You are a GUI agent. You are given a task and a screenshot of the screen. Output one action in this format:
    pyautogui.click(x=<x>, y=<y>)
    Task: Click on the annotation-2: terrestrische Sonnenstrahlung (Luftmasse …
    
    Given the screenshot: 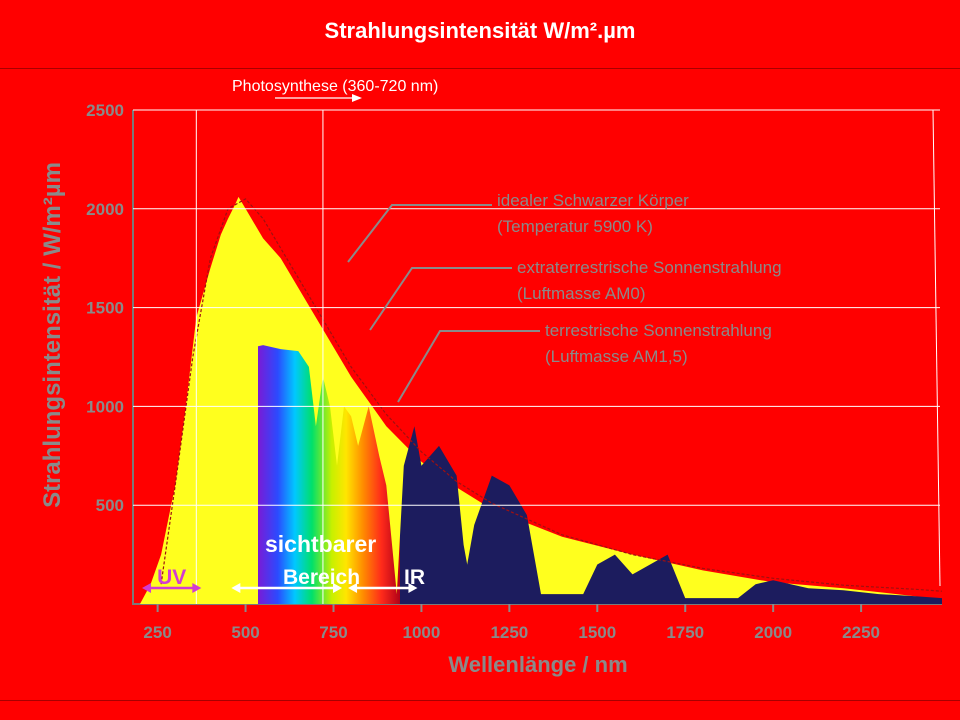 What is the action you would take?
    pyautogui.click(x=584, y=362)
    